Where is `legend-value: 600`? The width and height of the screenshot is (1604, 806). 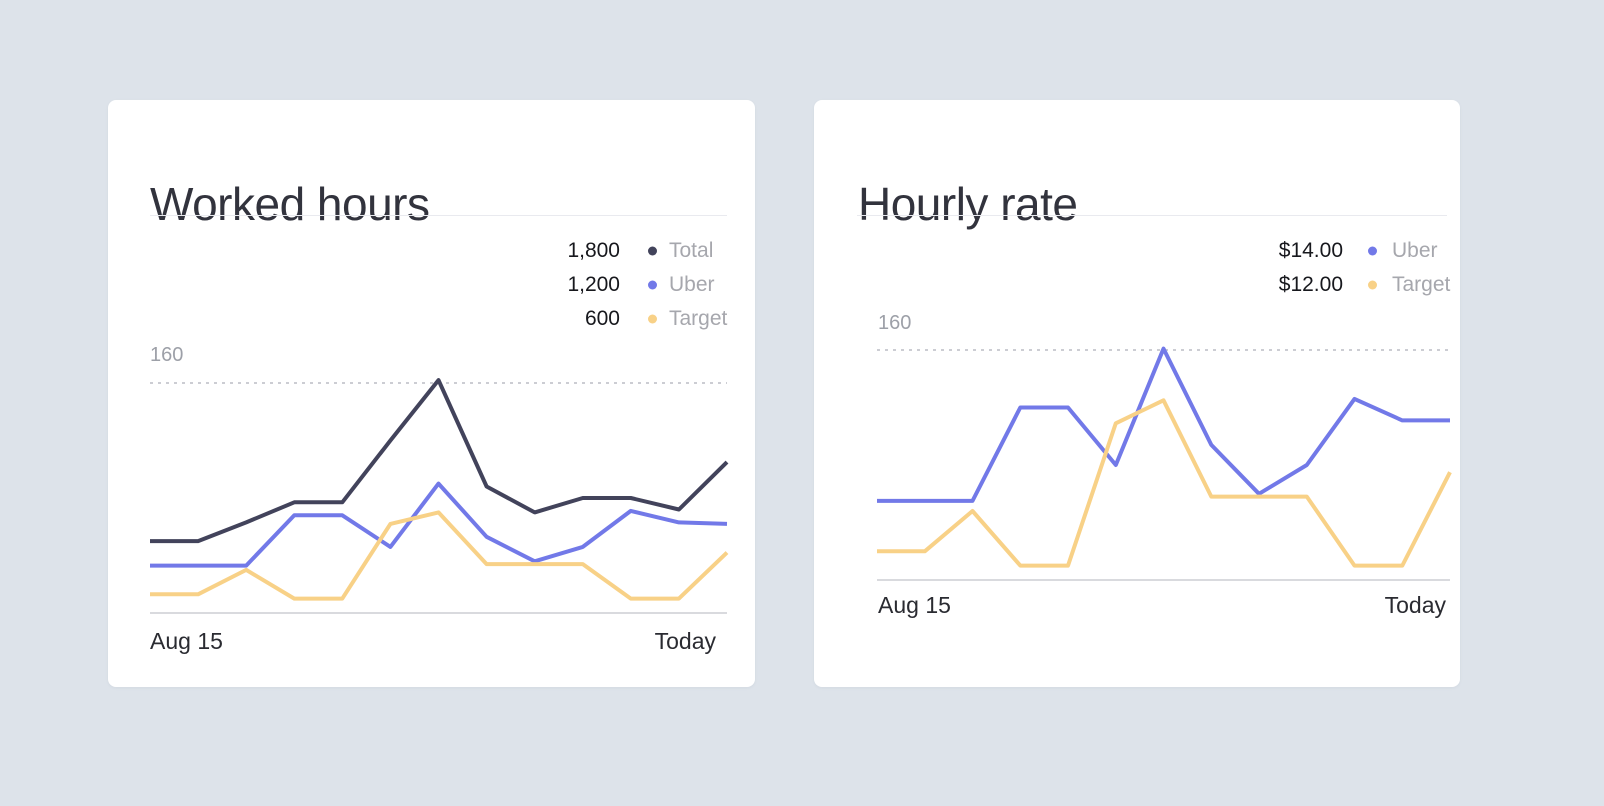
legend-value: 600 is located at coordinates (602, 318).